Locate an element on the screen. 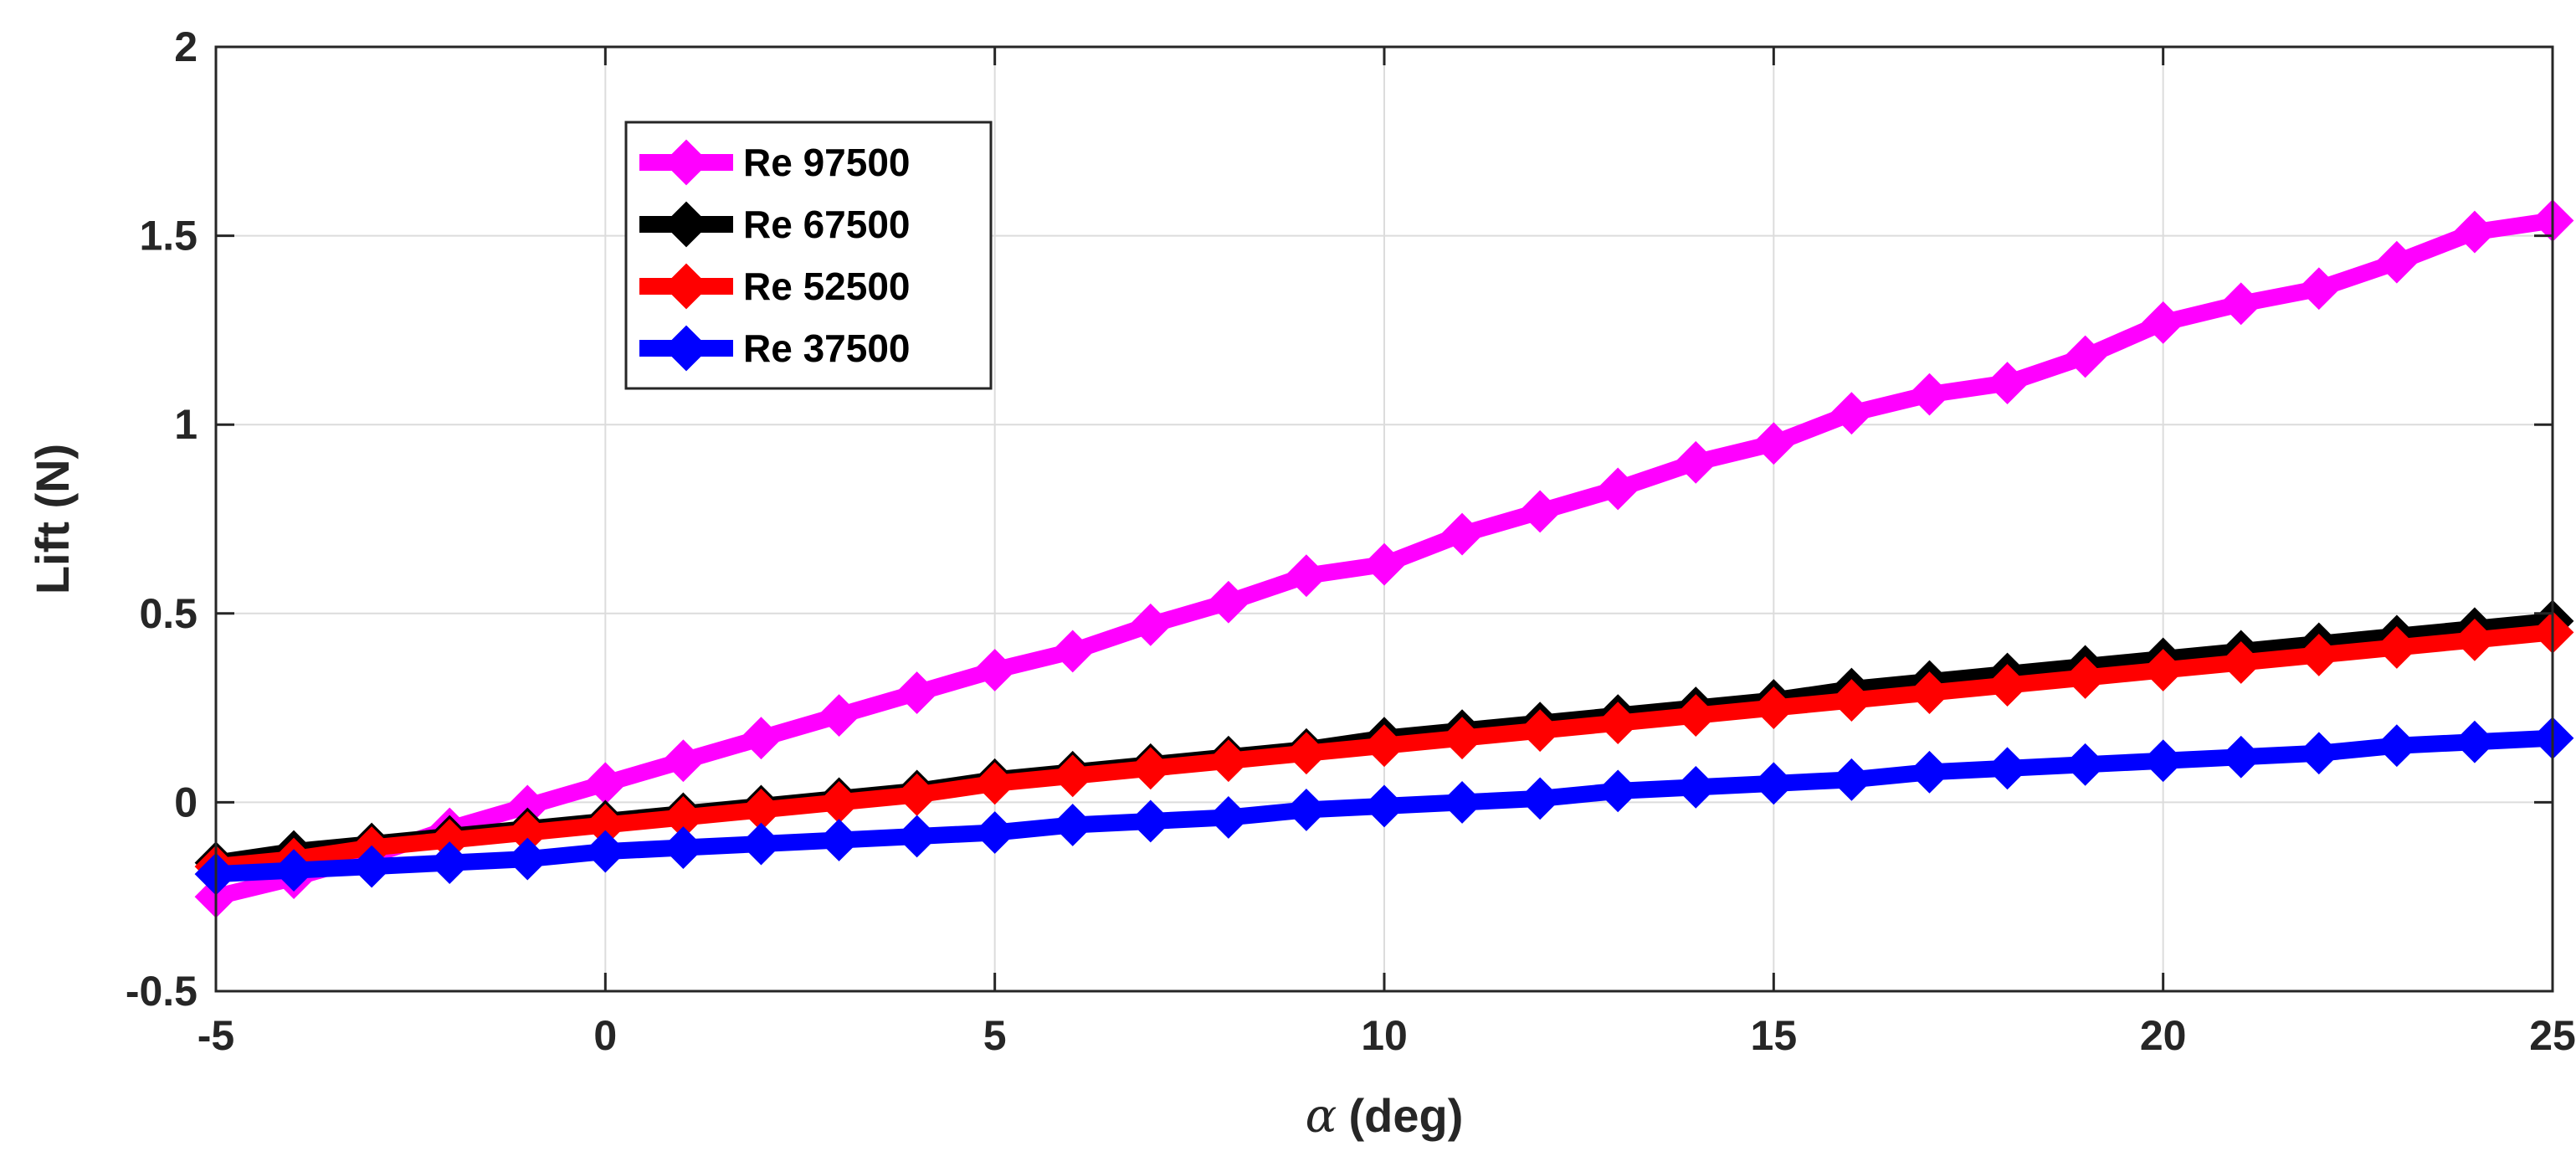  legend-label: Re 67500 is located at coordinates (827, 224).